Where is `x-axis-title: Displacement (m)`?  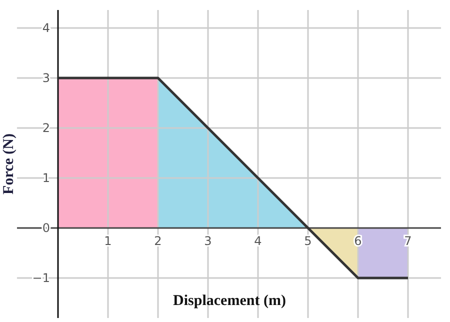 x-axis-title: Displacement (m) is located at coordinates (229, 301).